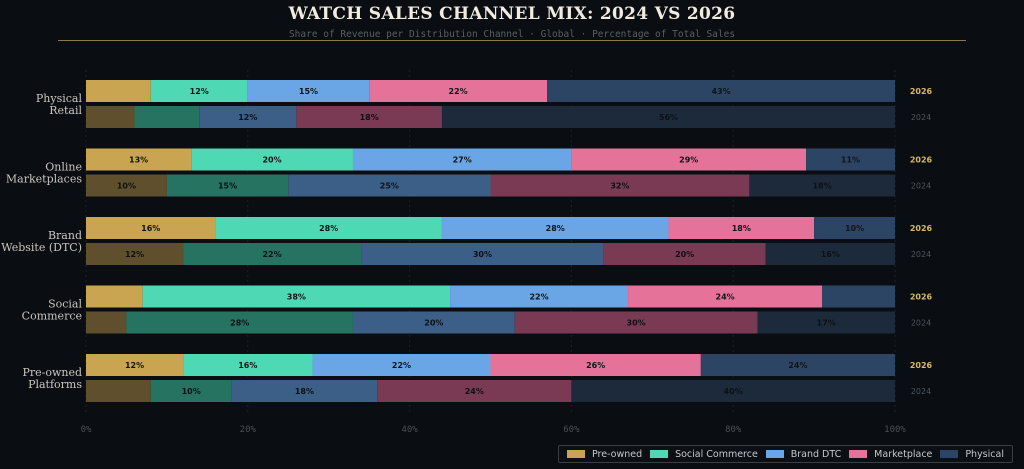  I want to click on bar-value-label: 17%, so click(826, 323).